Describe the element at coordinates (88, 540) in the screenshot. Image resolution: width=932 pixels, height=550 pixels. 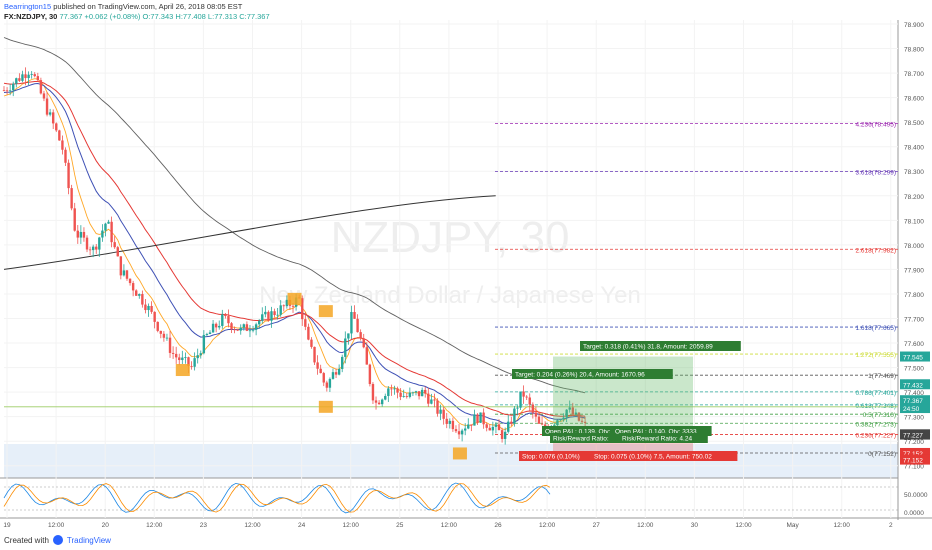
I see `tradingview-brand: TradingView` at that location.